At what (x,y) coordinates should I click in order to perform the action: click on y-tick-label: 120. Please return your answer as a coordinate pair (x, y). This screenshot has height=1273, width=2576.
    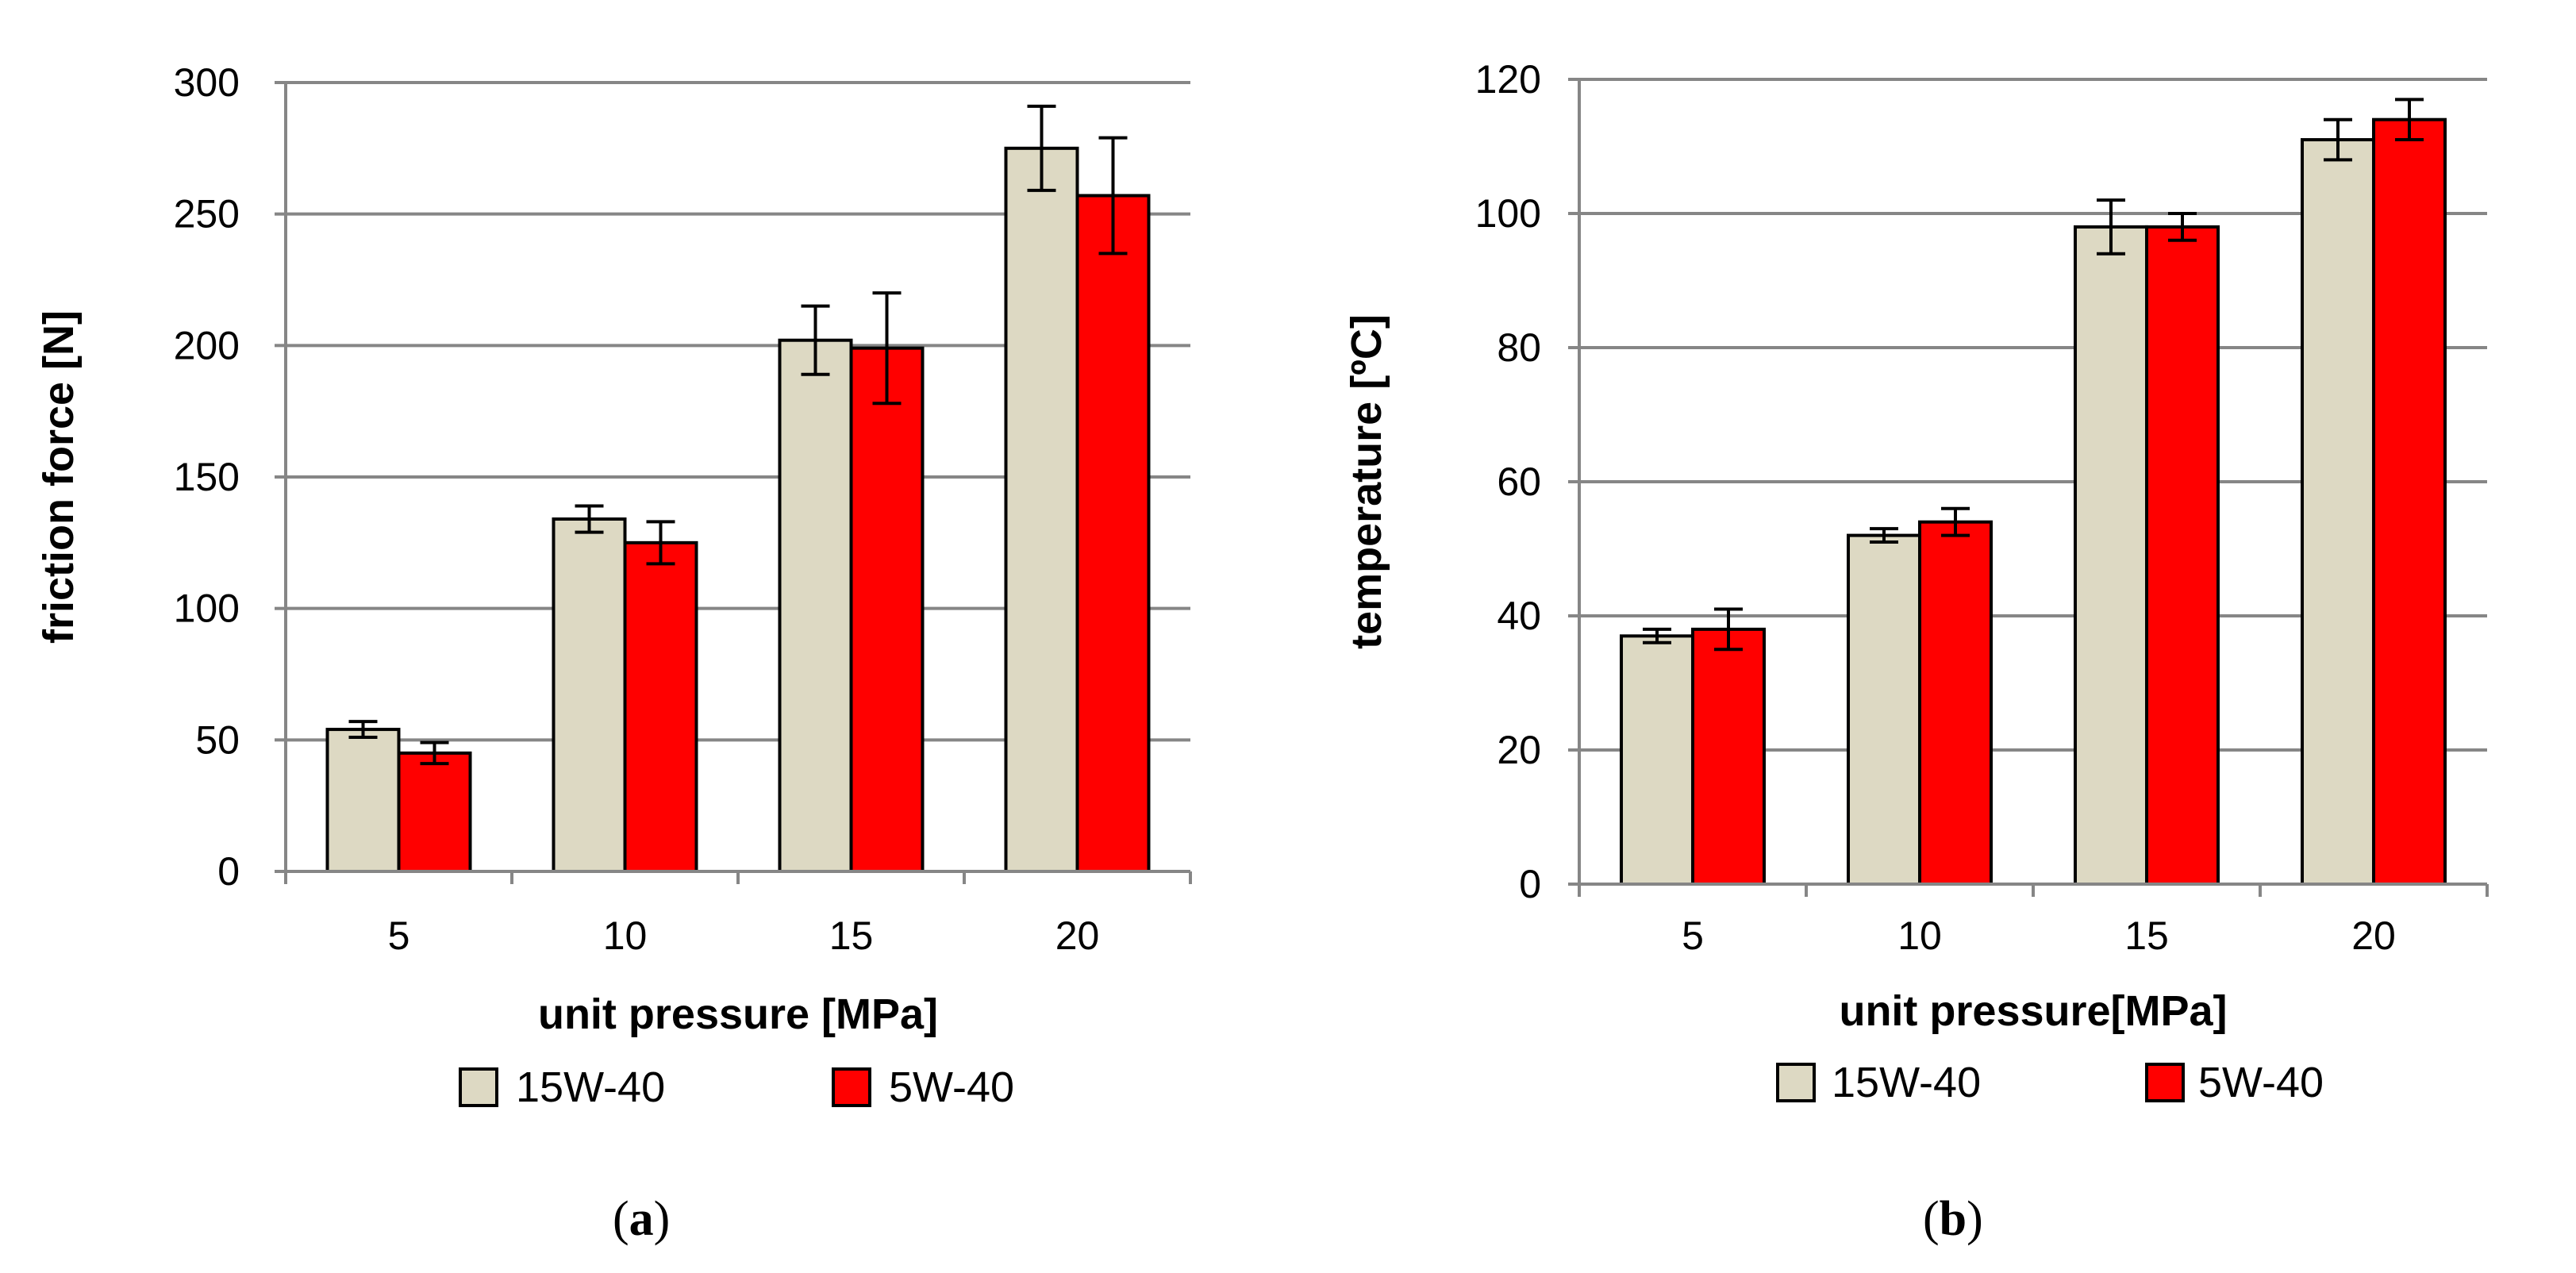
    Looking at the image, I should click on (1508, 79).